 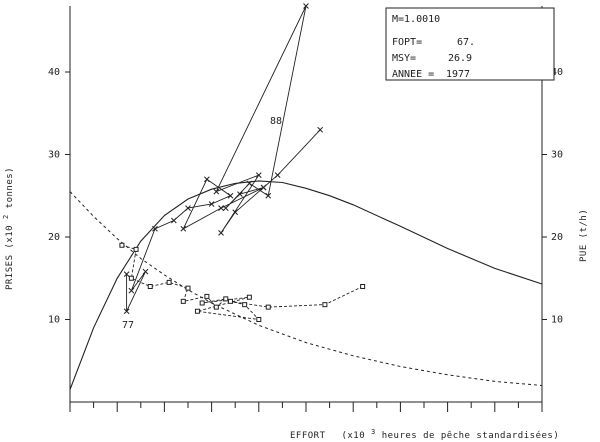 I want to click on left-y-axis-title: PRISES (x10 2 tonnes), so click(x=8, y=228).